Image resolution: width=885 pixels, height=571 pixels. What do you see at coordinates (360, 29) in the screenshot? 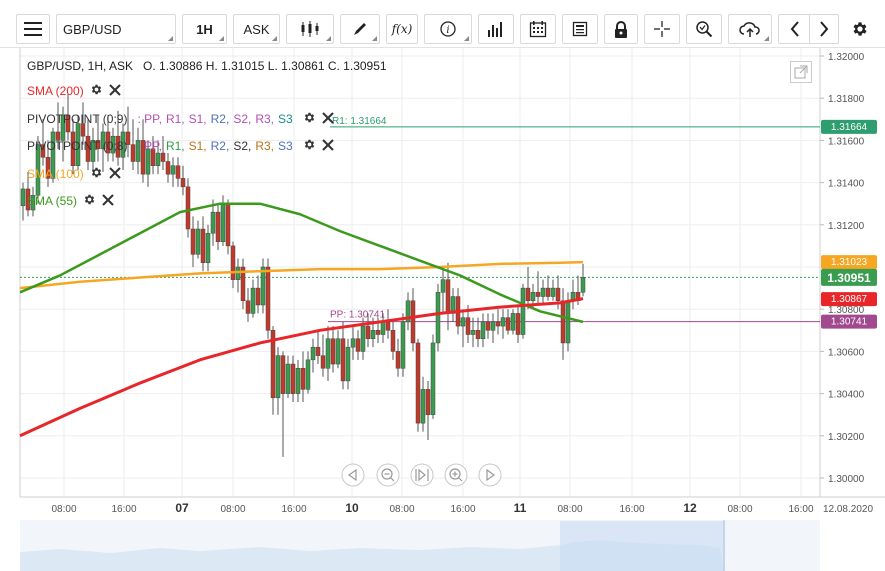
I see `draw-tool-button` at bounding box center [360, 29].